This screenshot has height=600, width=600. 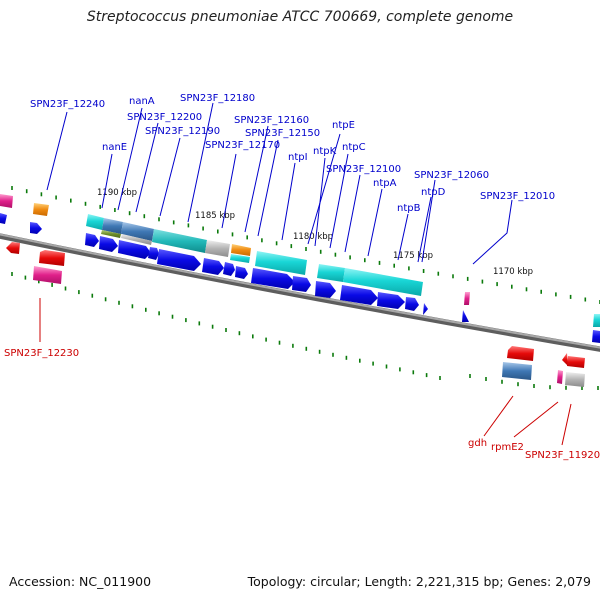 I want to click on gene-label-spn23f-12100: SPN23F_12100, so click(x=363, y=169).